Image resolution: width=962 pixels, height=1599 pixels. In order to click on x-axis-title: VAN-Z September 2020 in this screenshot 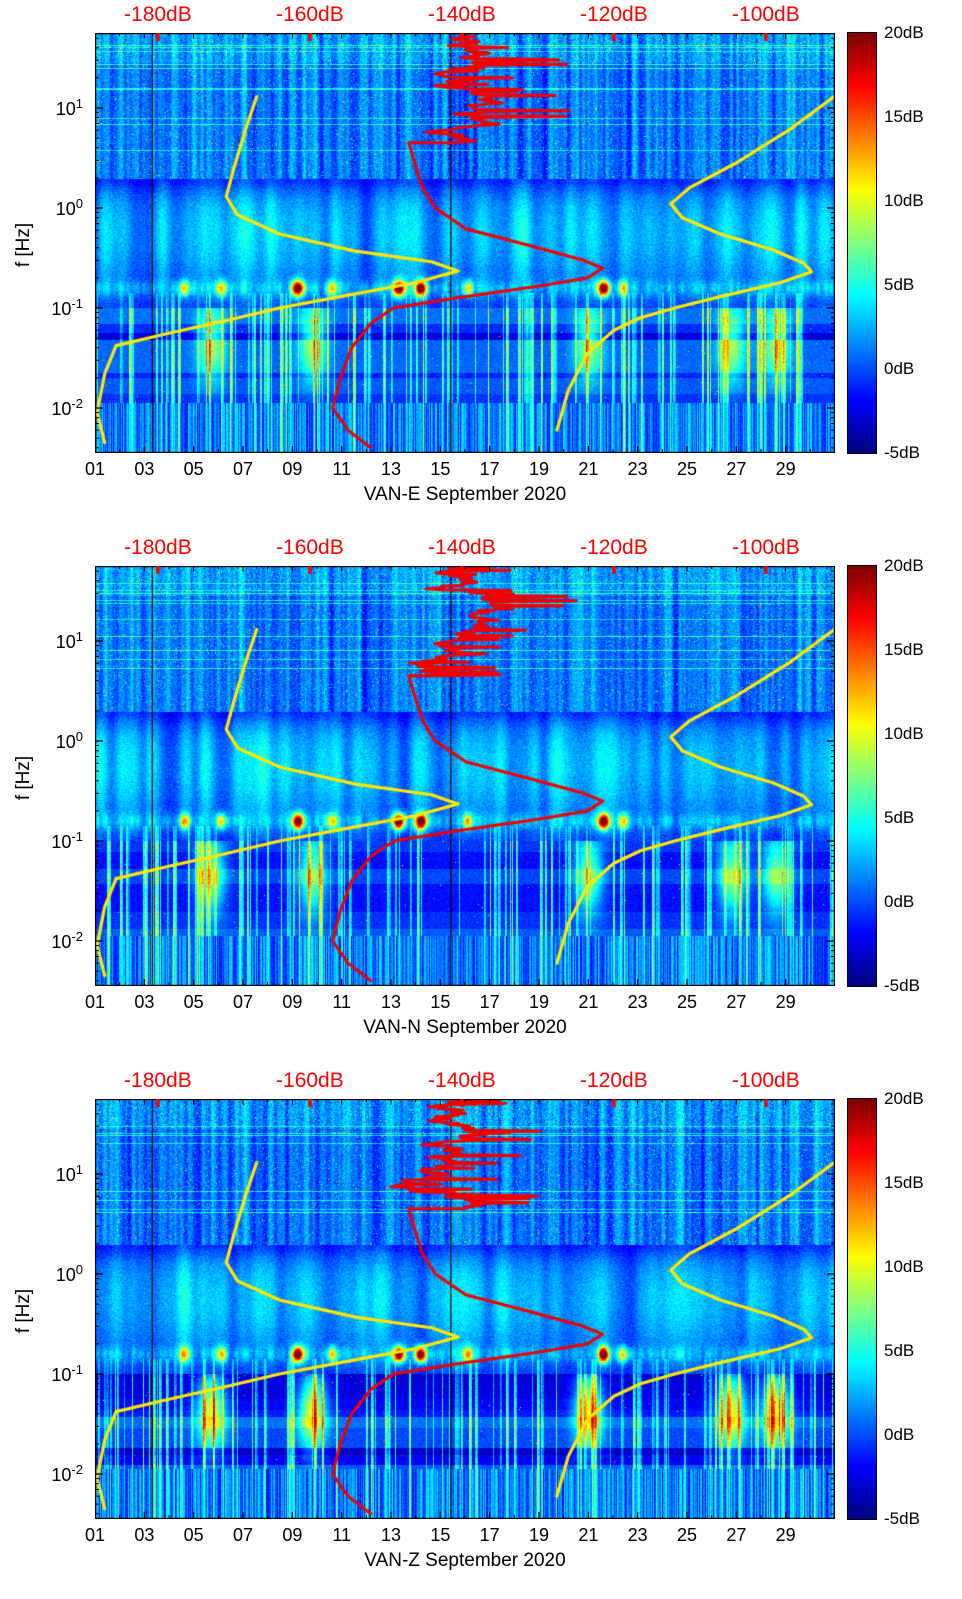, I will do `click(465, 1560)`.